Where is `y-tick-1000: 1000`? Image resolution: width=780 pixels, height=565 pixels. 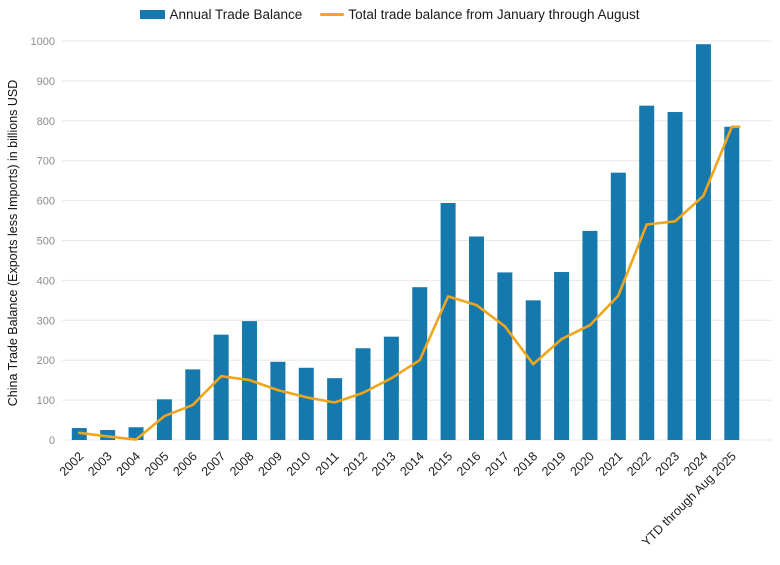
y-tick-1000: 1000 is located at coordinates (43, 42).